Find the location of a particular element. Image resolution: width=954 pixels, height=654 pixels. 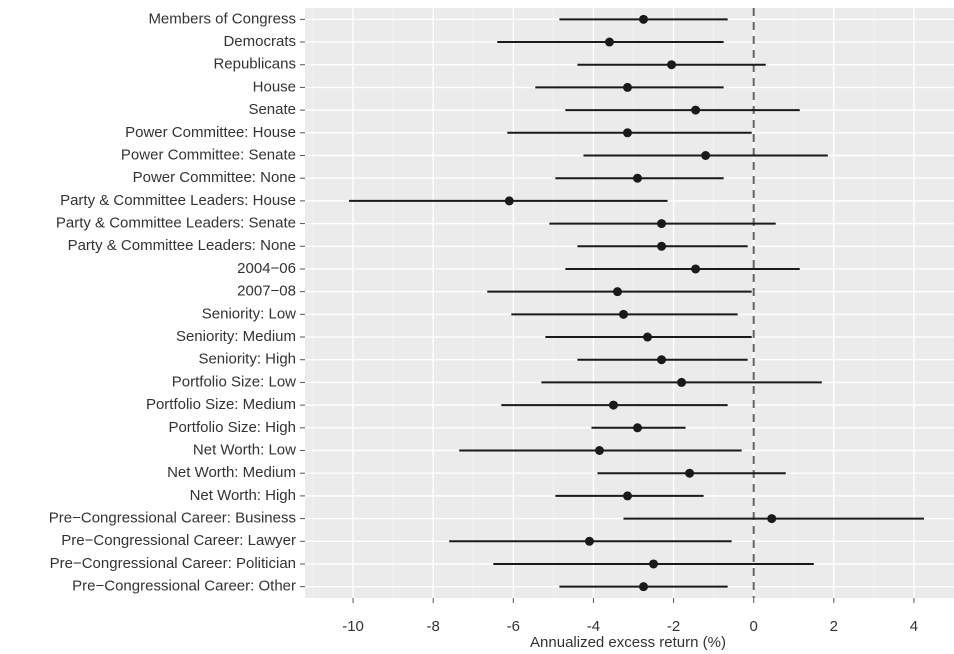

y-tick-label: Pre−Congressional Career: Other is located at coordinates (184, 586).